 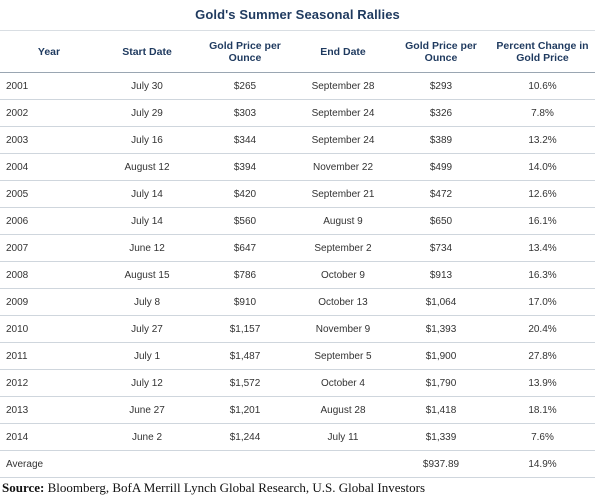 What do you see at coordinates (542, 410) in the screenshot?
I see `cell-percent-change: 18.1%` at bounding box center [542, 410].